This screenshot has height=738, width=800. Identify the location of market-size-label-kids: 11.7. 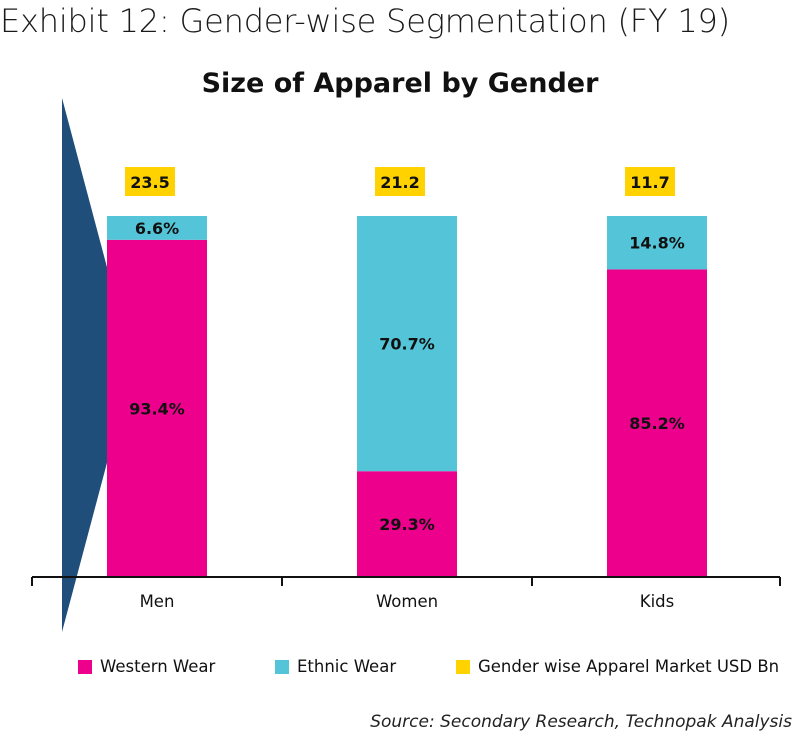
(649, 182).